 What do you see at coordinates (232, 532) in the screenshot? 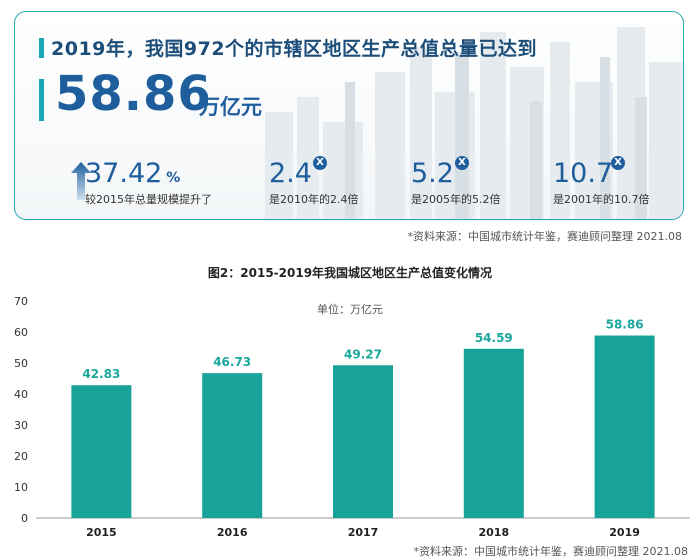
I see `x-tick-label: 2016` at bounding box center [232, 532].